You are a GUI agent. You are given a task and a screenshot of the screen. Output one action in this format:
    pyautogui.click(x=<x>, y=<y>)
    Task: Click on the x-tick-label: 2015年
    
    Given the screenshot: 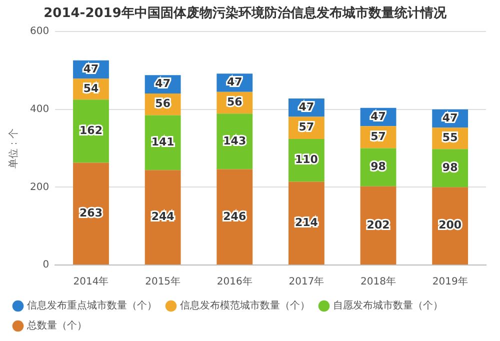 What is the action you would take?
    pyautogui.click(x=163, y=282)
    